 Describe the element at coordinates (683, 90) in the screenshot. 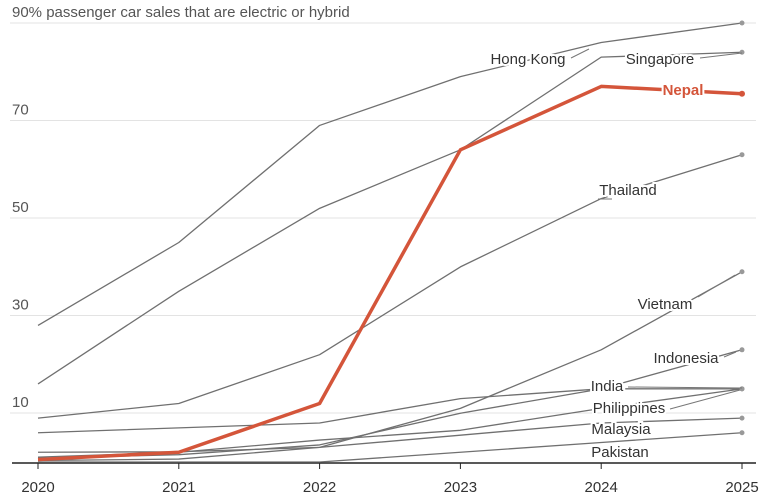

I see `series-label-nepal: Nepal` at that location.